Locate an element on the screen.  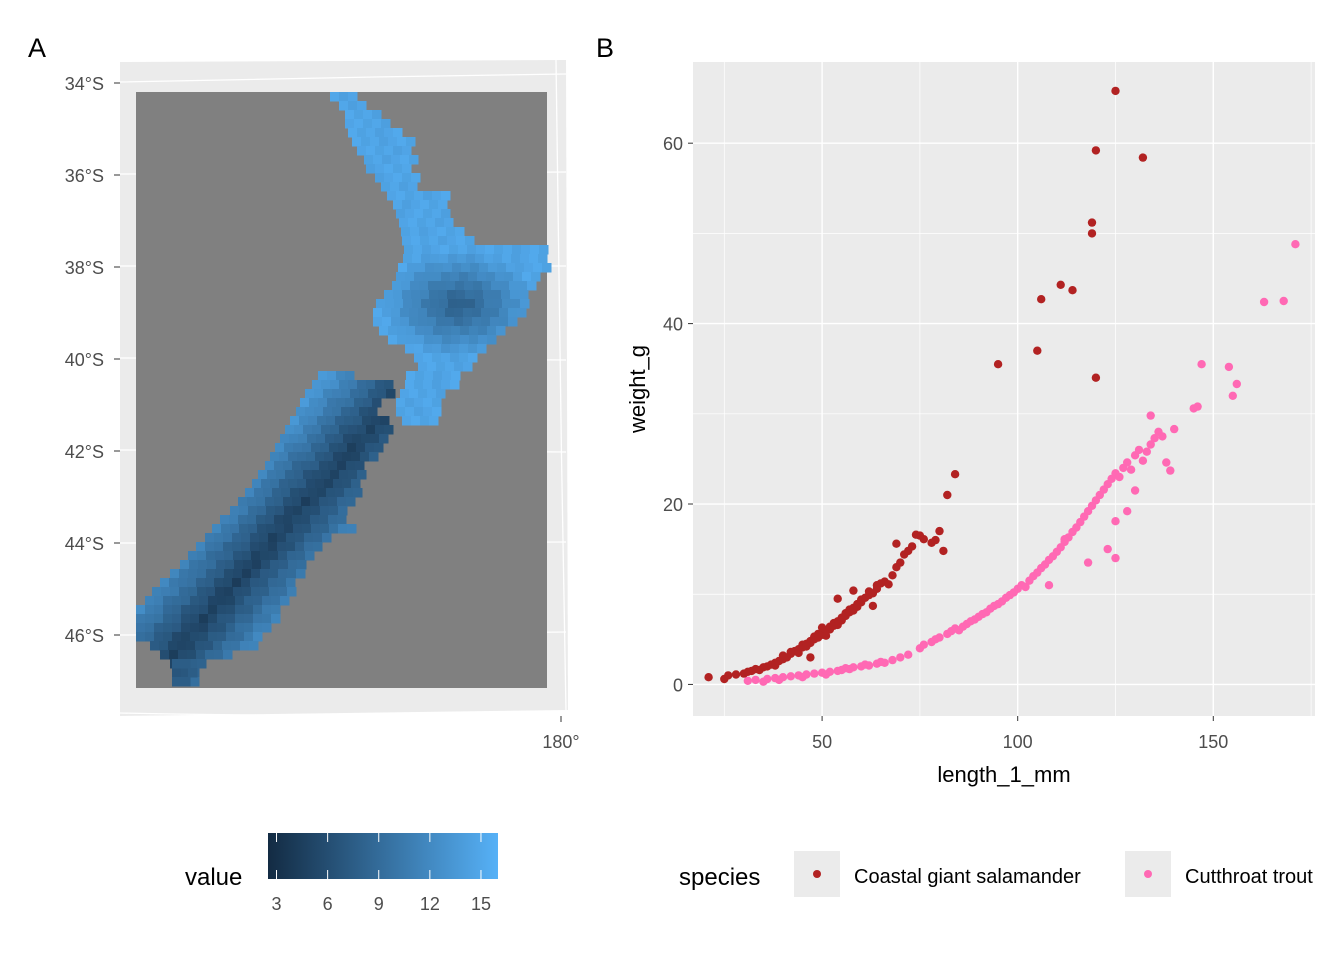
legend-key-salamander is located at coordinates (817, 874).